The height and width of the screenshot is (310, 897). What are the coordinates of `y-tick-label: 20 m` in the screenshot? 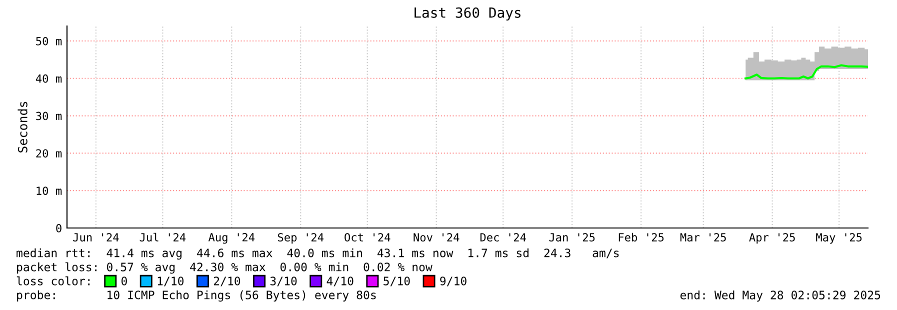 It's located at (49, 153).